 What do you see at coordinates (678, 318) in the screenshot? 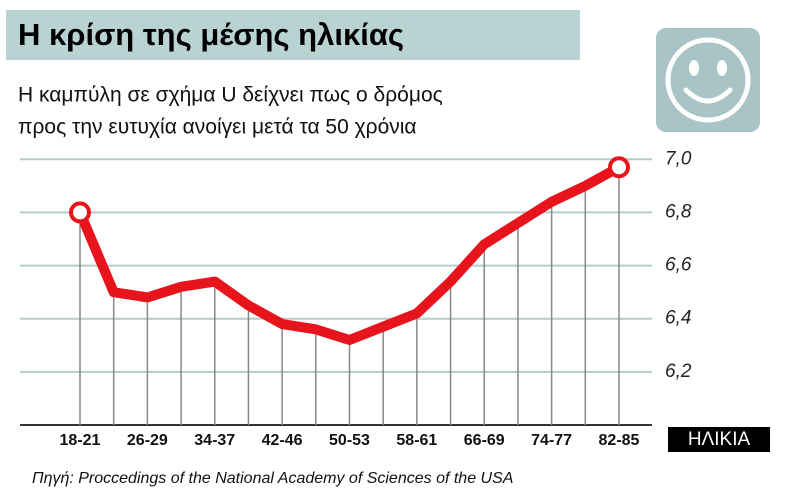
I see `y-tick-label: 6,4` at bounding box center [678, 318].